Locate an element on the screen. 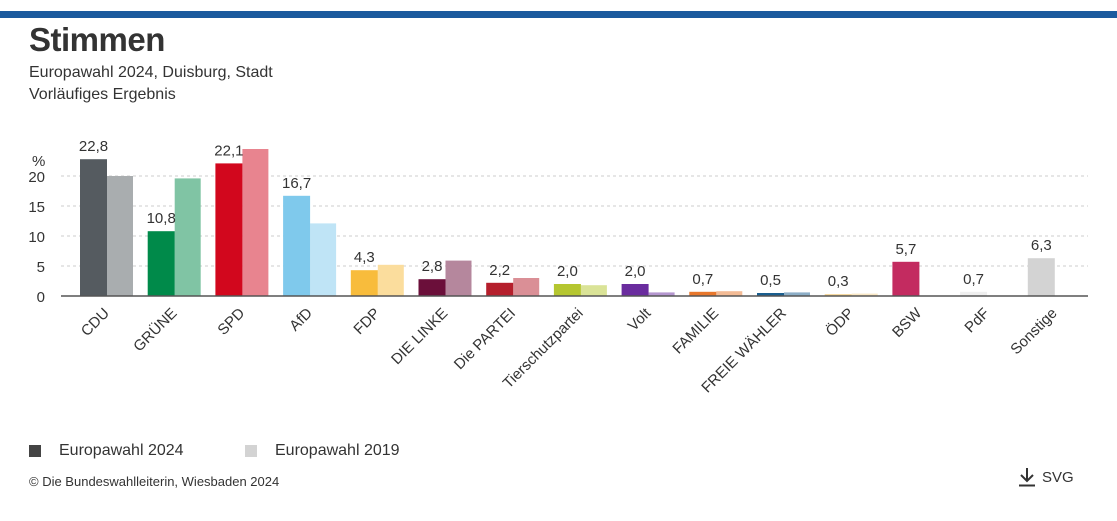 This screenshot has height=521, width=1117. x-tick-label: SPD is located at coordinates (231, 322).